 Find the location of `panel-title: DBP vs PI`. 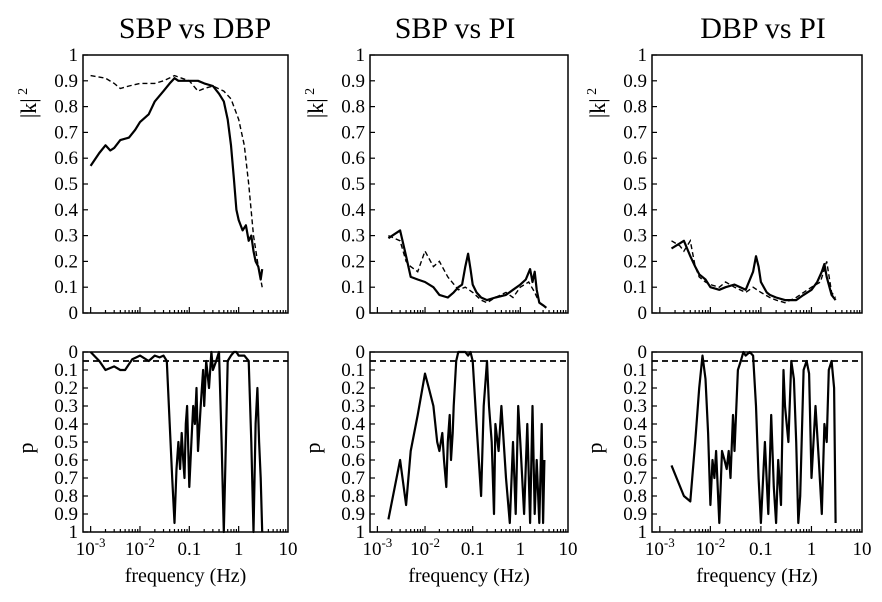

panel-title: DBP vs PI is located at coordinates (763, 28).